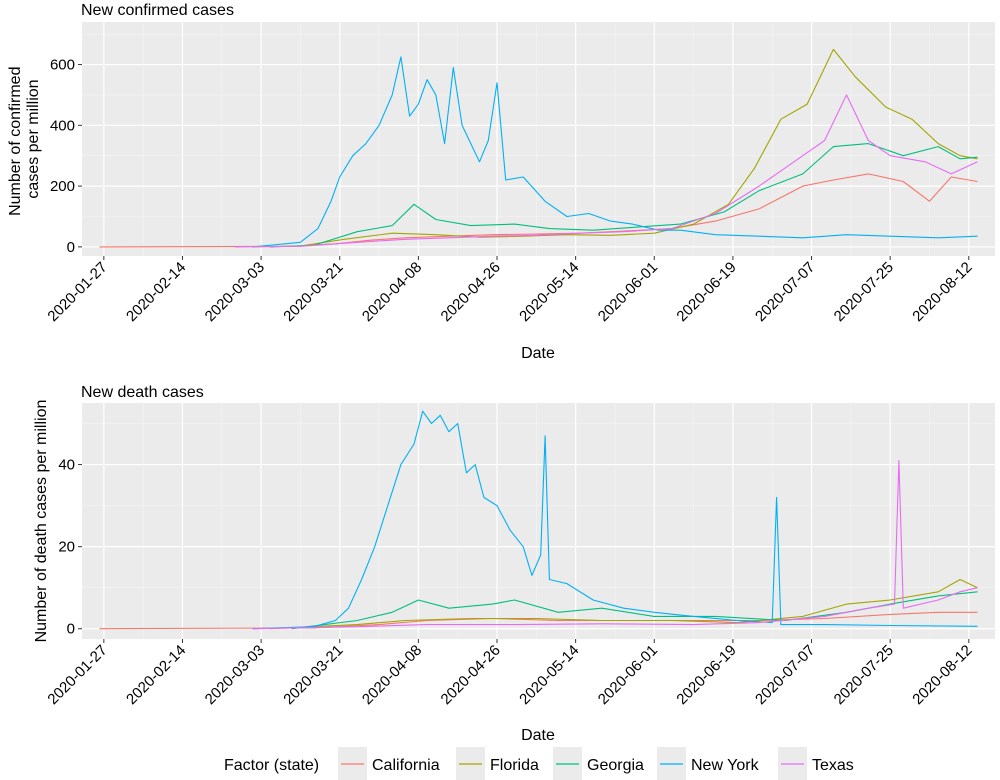 This screenshot has width=1000, height=780. Describe the element at coordinates (156, 292) in the screenshot. I see `confirmed-x-tick-label: 2020-02-14` at that location.